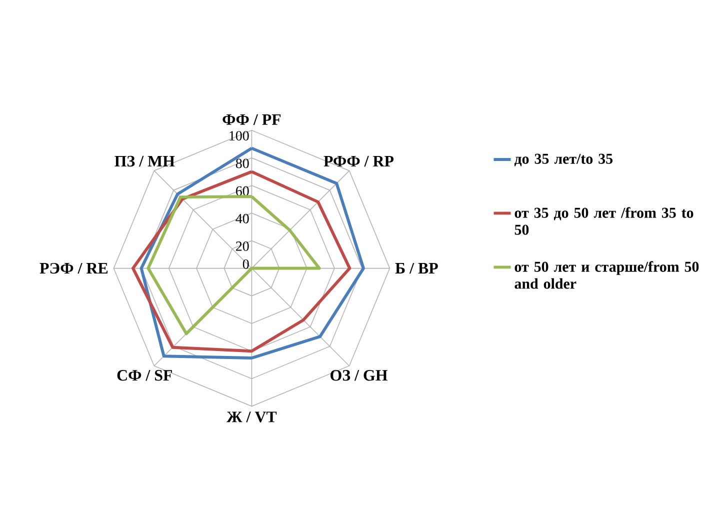 This screenshot has height=516, width=720. What do you see at coordinates (239, 136) in the screenshot?
I see `y-tick-label: 100` at bounding box center [239, 136].